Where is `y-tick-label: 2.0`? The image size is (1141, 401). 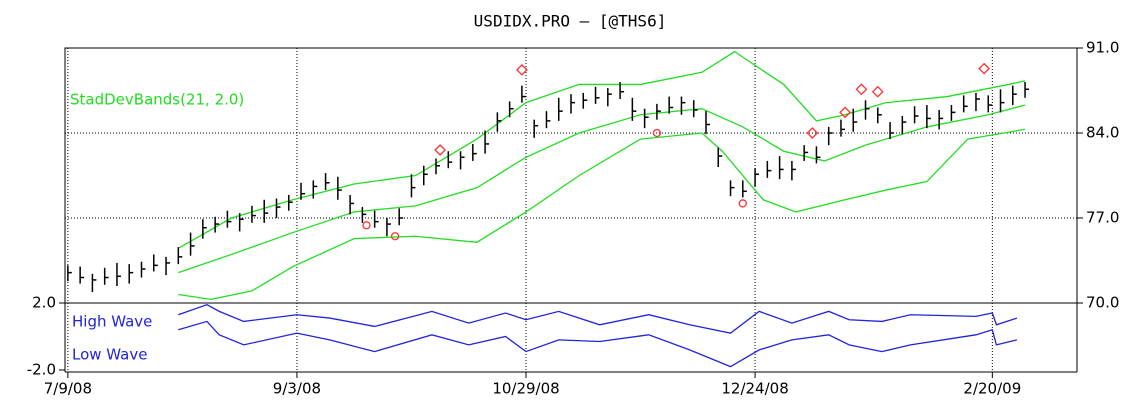 y-tick-label: 2.0 is located at coordinates (44, 303).